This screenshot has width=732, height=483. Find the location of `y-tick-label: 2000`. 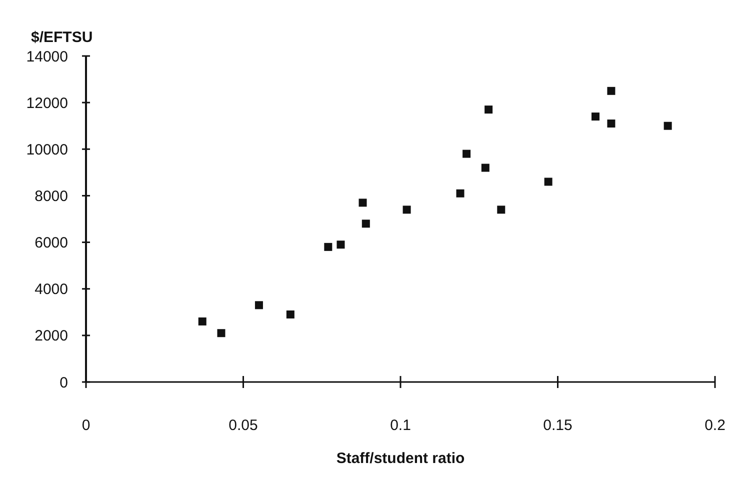

y-tick-label: 2000 is located at coordinates (51, 336).